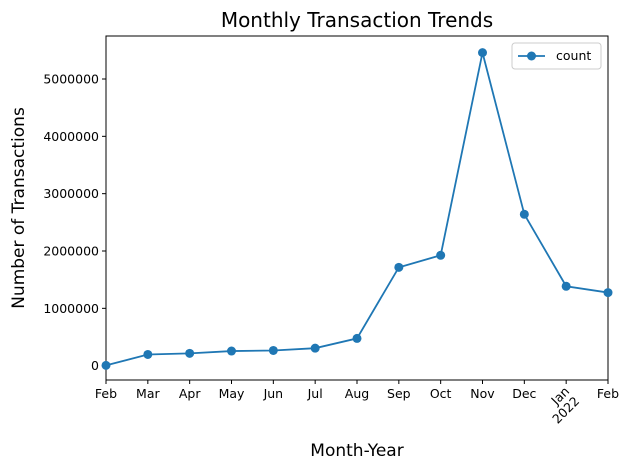 The image size is (630, 470). Describe the element at coordinates (71, 79) in the screenshot. I see `y-tick-label: 5000000` at that location.